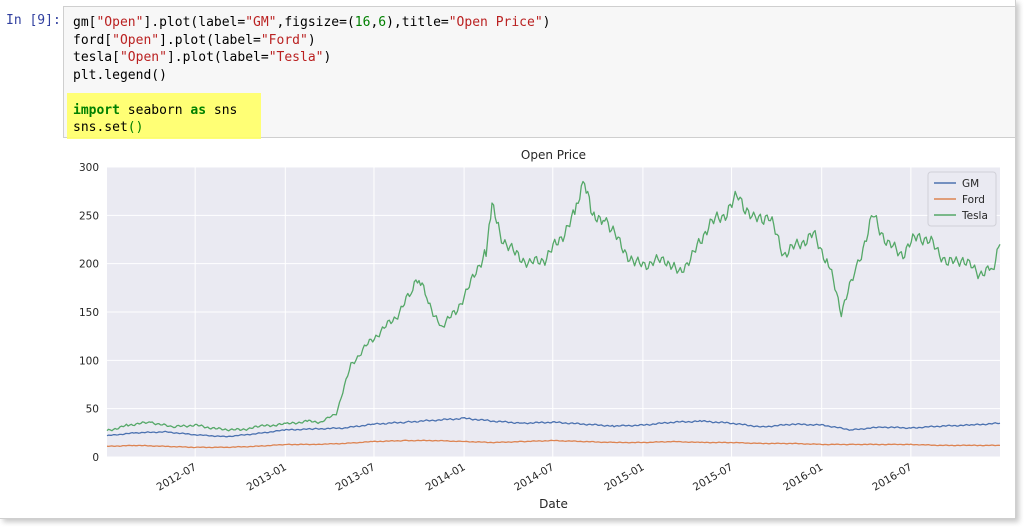 The height and width of the screenshot is (527, 1024). Describe the element at coordinates (33, 20) in the screenshot. I see `cell-prompt: In [9]:` at that location.